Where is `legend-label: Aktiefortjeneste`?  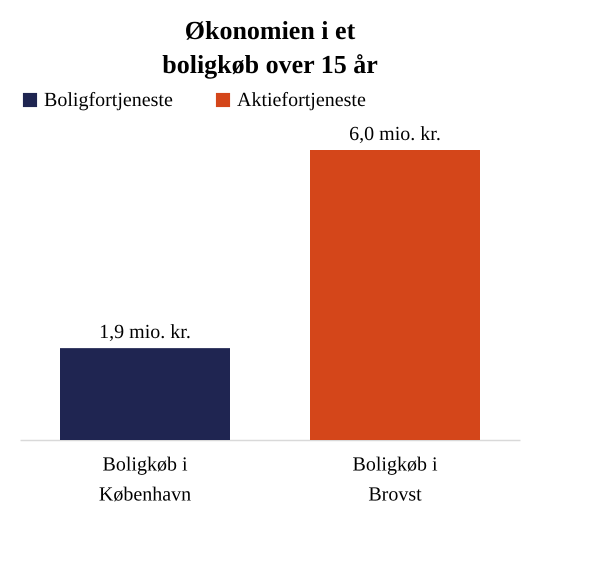
legend-label: Aktiefortjeneste is located at coordinates (301, 100).